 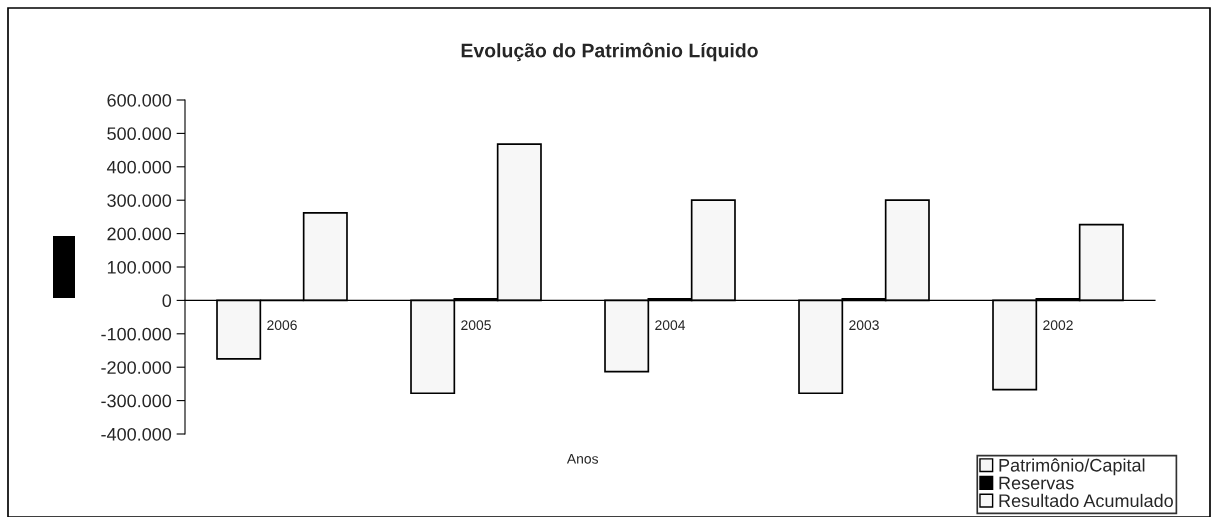 I want to click on chart-title: Evolução do Patrimônio Líquido, so click(x=609, y=52).